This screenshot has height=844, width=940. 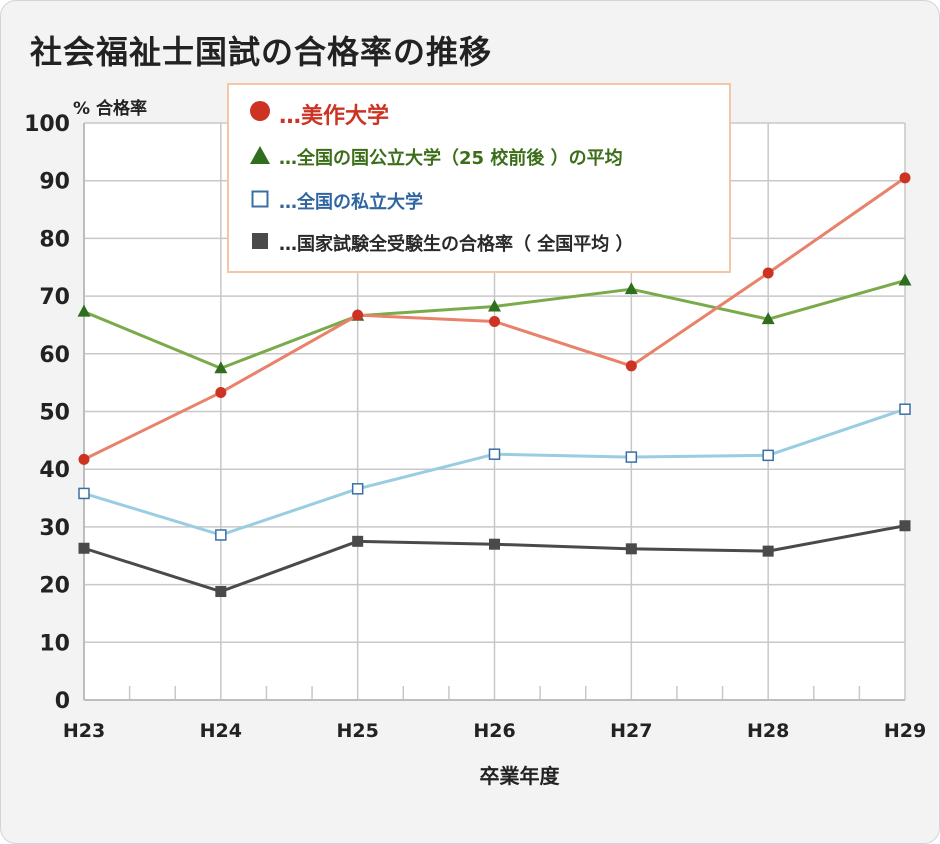 I want to click on y-tick-label: 50, so click(x=54, y=413).